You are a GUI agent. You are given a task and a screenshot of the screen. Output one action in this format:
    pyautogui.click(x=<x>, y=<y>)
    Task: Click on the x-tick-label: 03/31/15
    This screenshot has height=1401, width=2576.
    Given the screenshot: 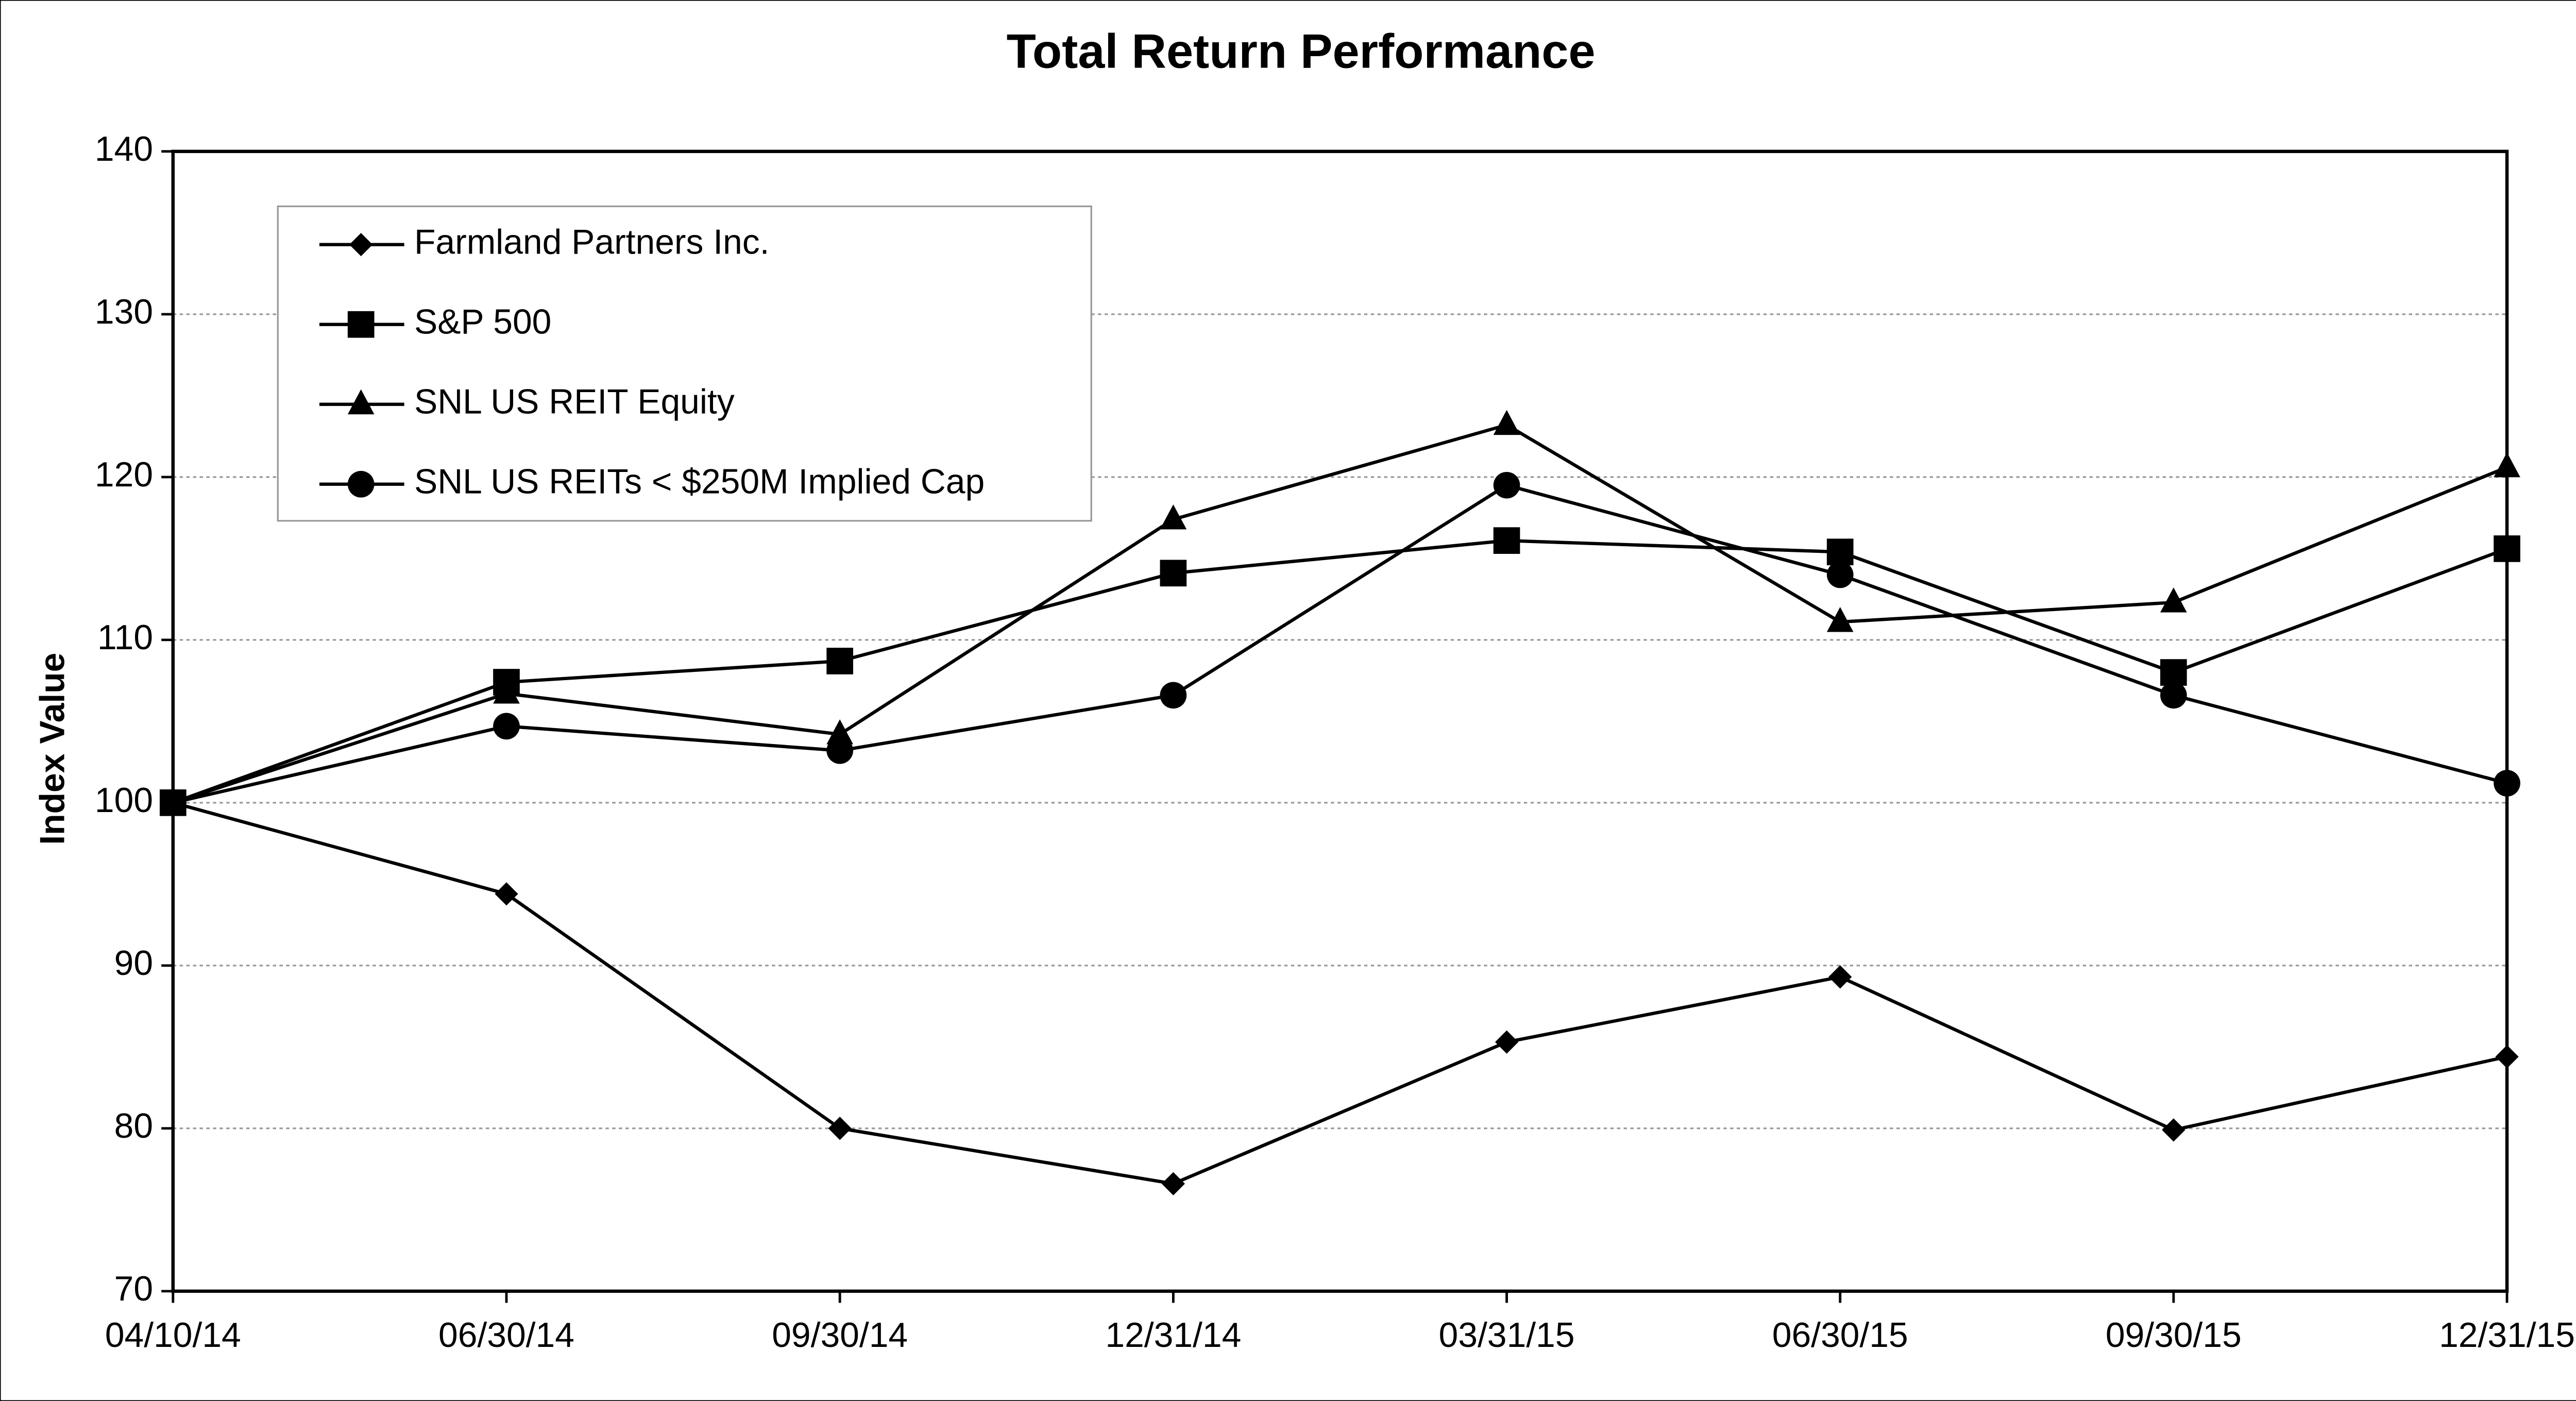 What is the action you would take?
    pyautogui.click(x=1507, y=1335)
    